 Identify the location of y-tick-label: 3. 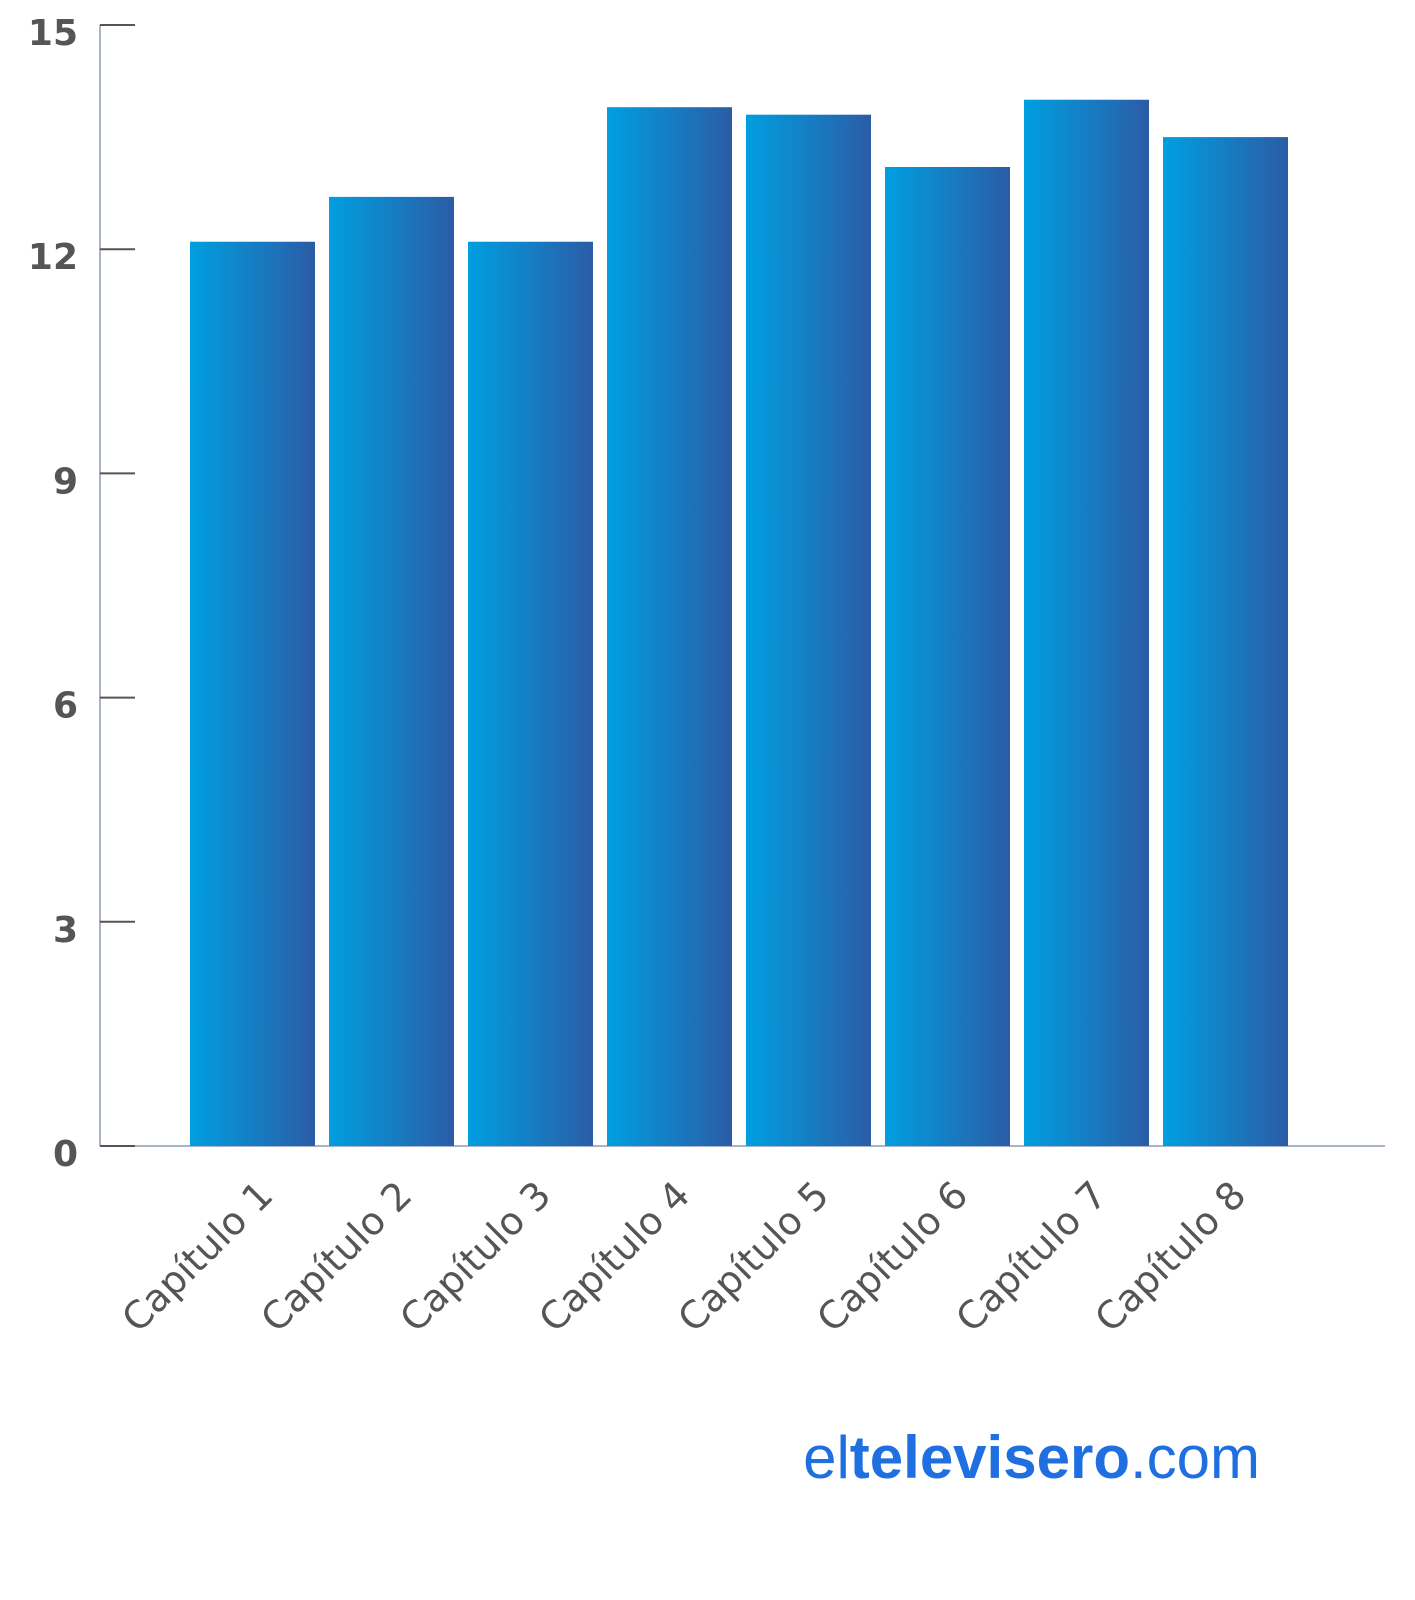
(65, 930).